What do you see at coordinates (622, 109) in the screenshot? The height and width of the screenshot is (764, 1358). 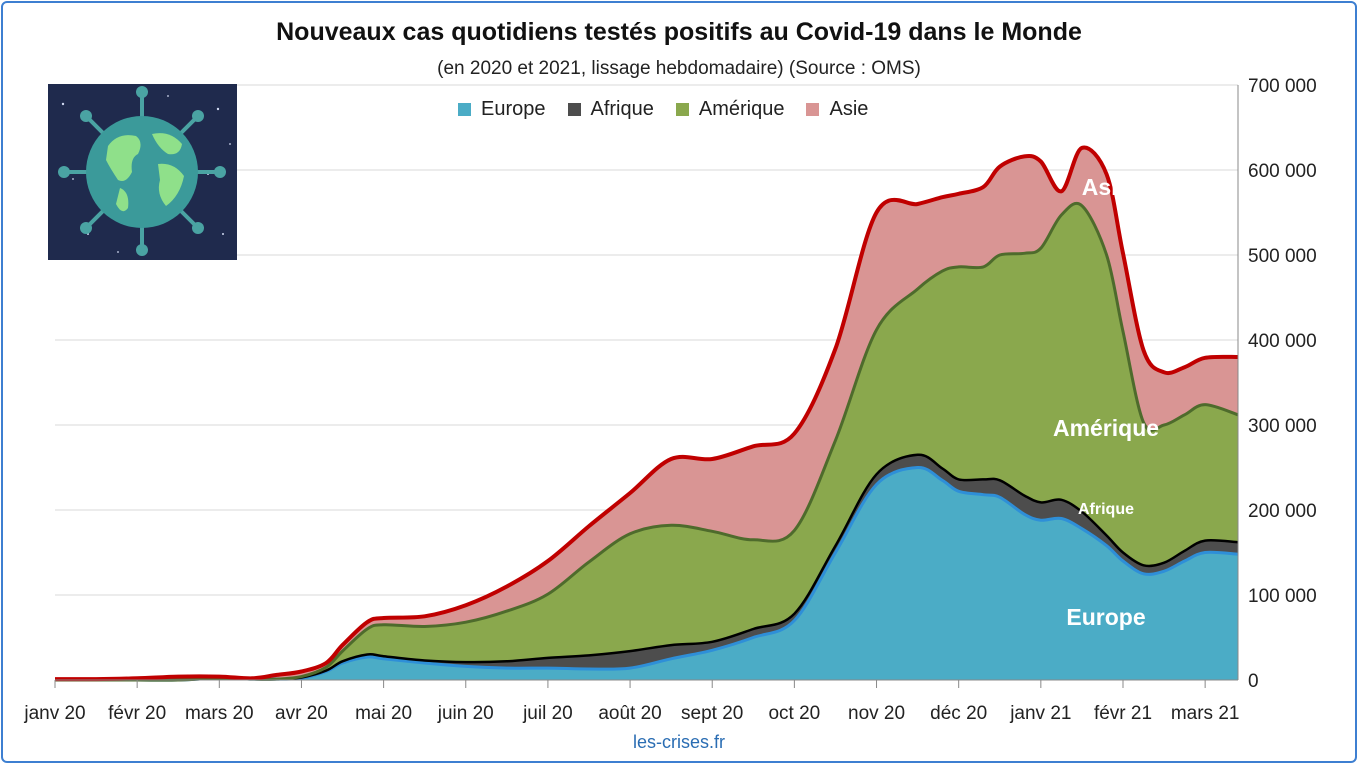 I see `legend-label-afrique: Afrique` at bounding box center [622, 109].